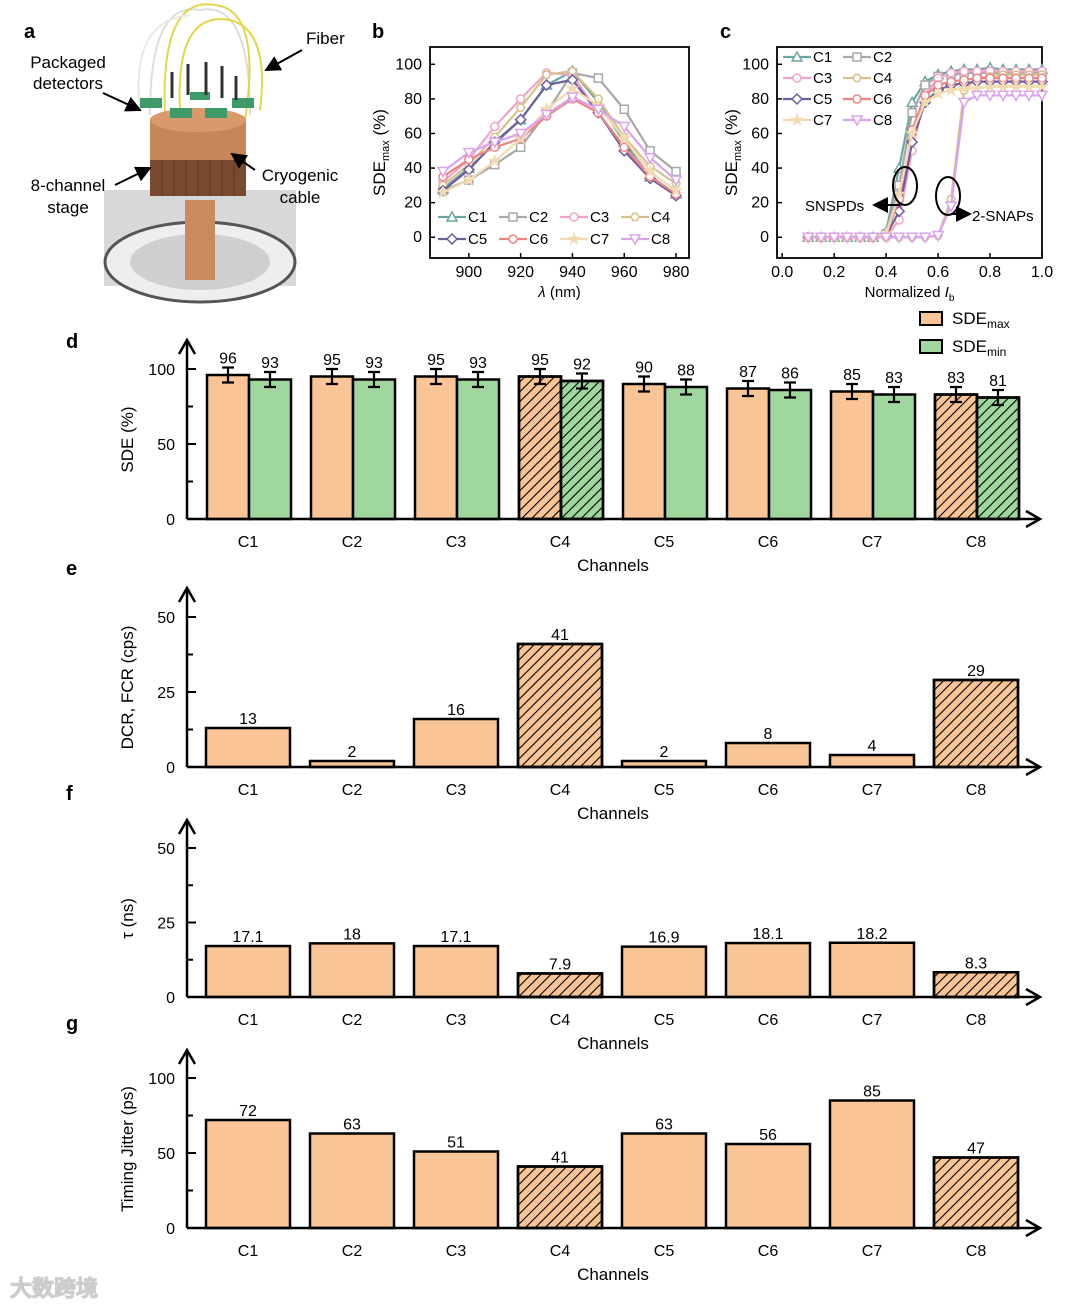  What do you see at coordinates (68, 62) in the screenshot?
I see `label-packaged-detectors-1: Packaged` at bounding box center [68, 62].